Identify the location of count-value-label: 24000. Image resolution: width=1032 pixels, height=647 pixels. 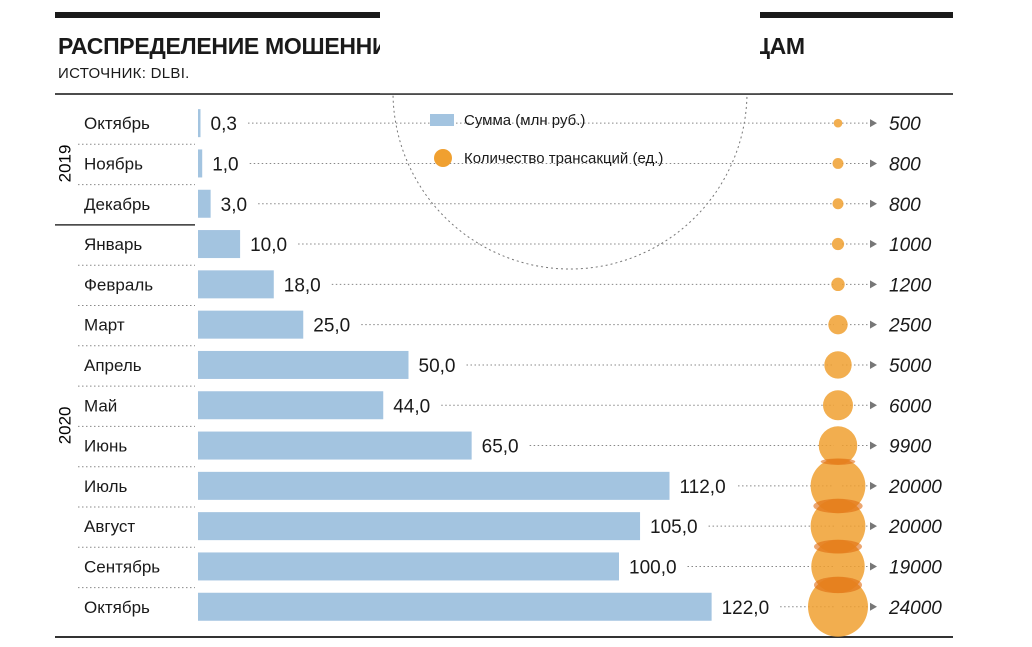
(915, 608).